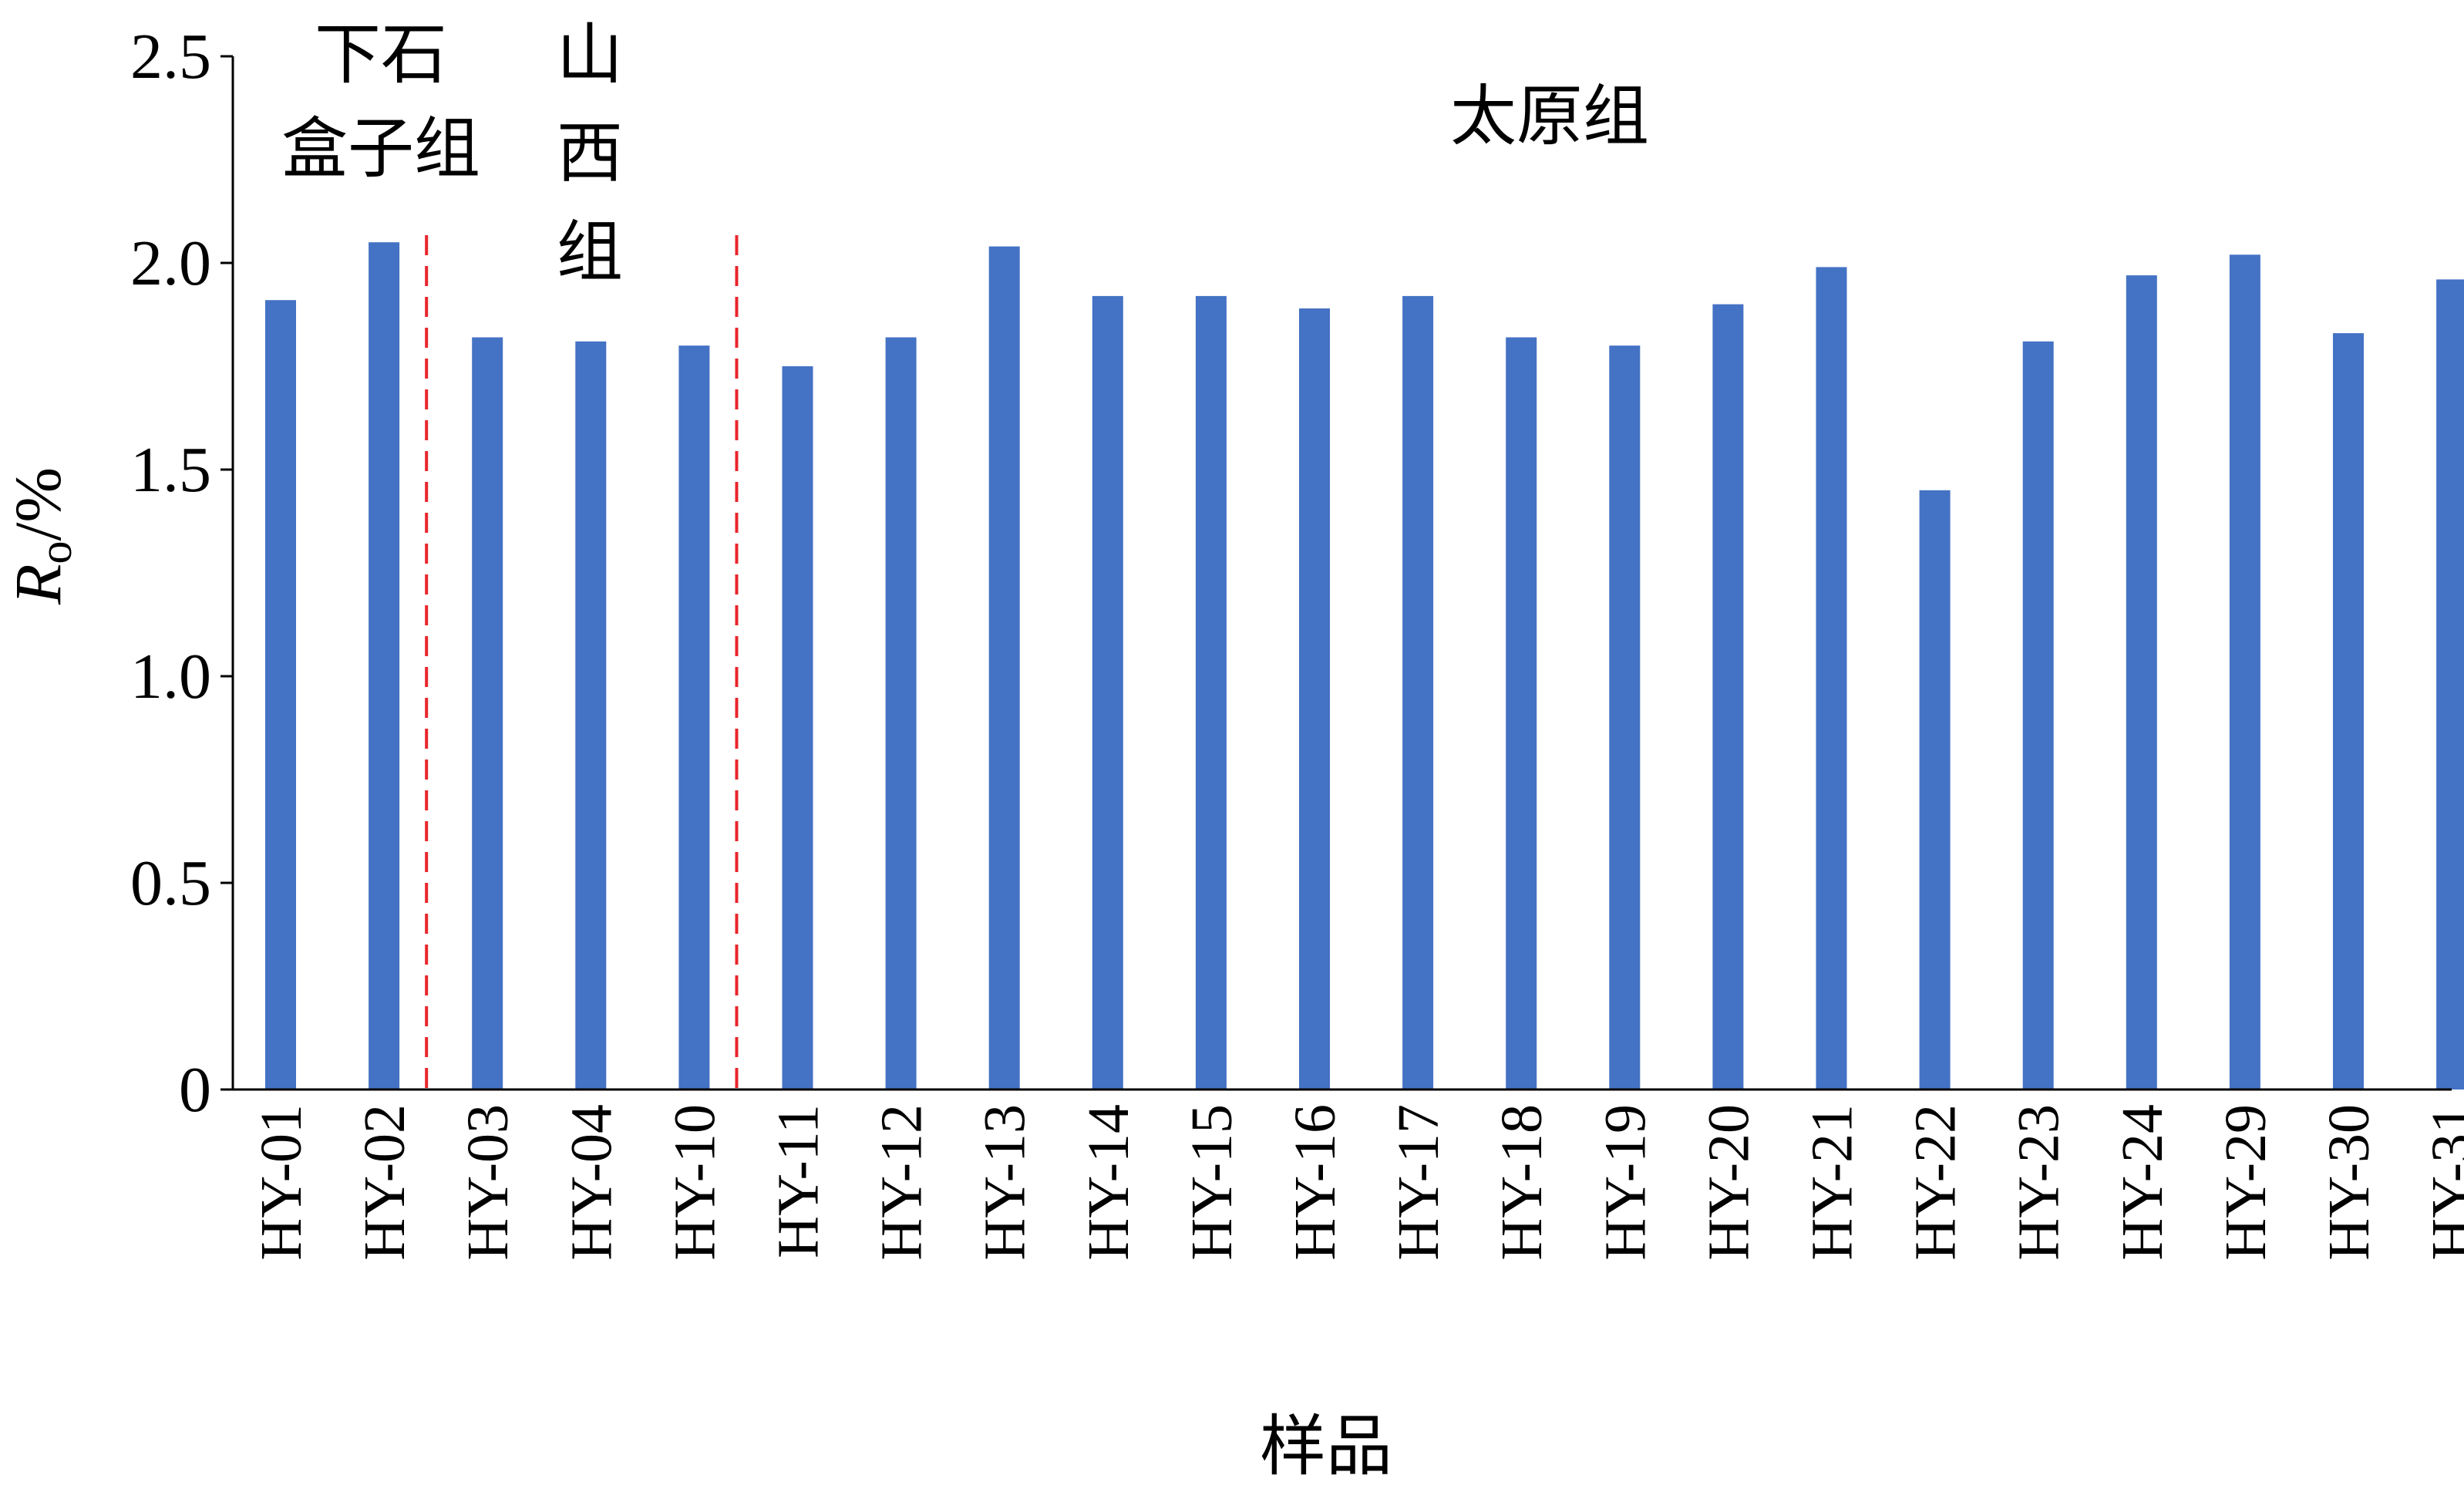 This screenshot has height=1492, width=2464. I want to click on x-tick-label: HY-02, so click(384, 1182).